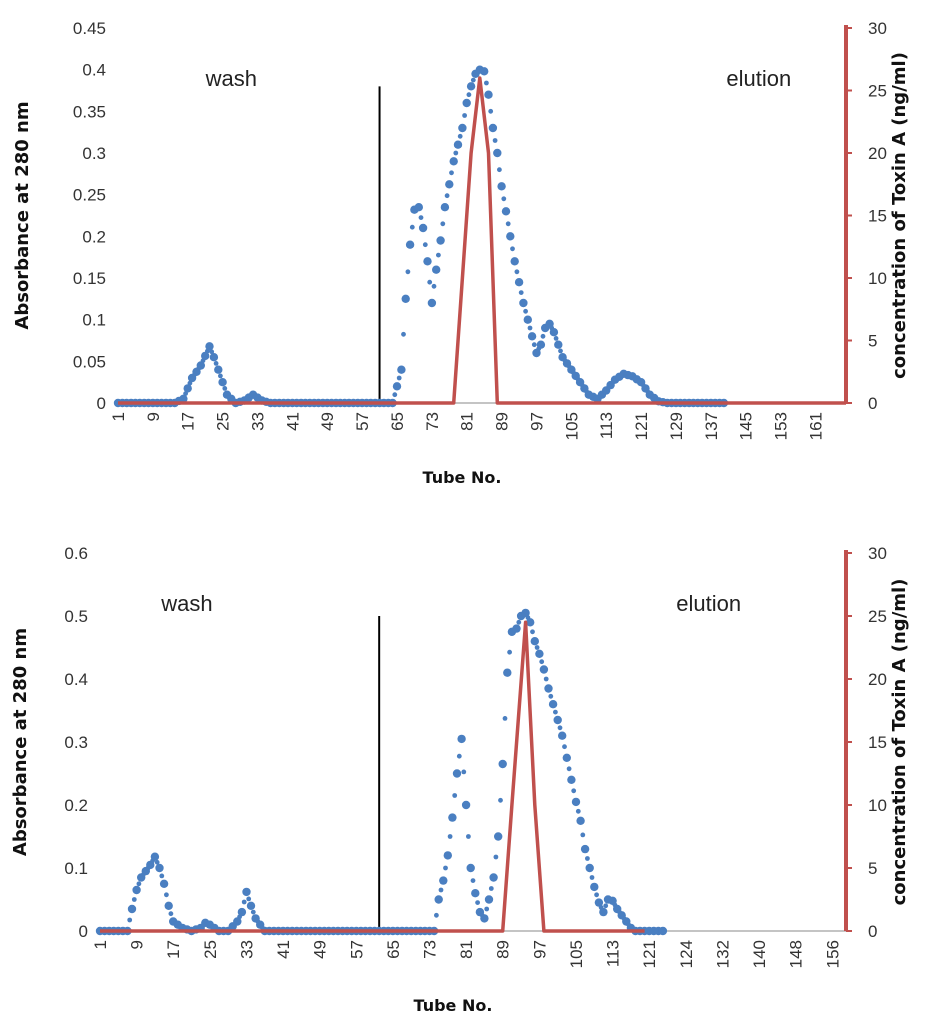 The image size is (931, 1016). Describe the element at coordinates (89, 195) in the screenshot. I see `y-tick-label: 0.25` at that location.